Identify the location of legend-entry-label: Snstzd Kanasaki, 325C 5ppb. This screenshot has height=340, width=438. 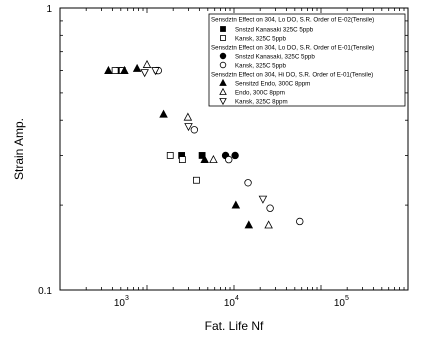
(275, 57).